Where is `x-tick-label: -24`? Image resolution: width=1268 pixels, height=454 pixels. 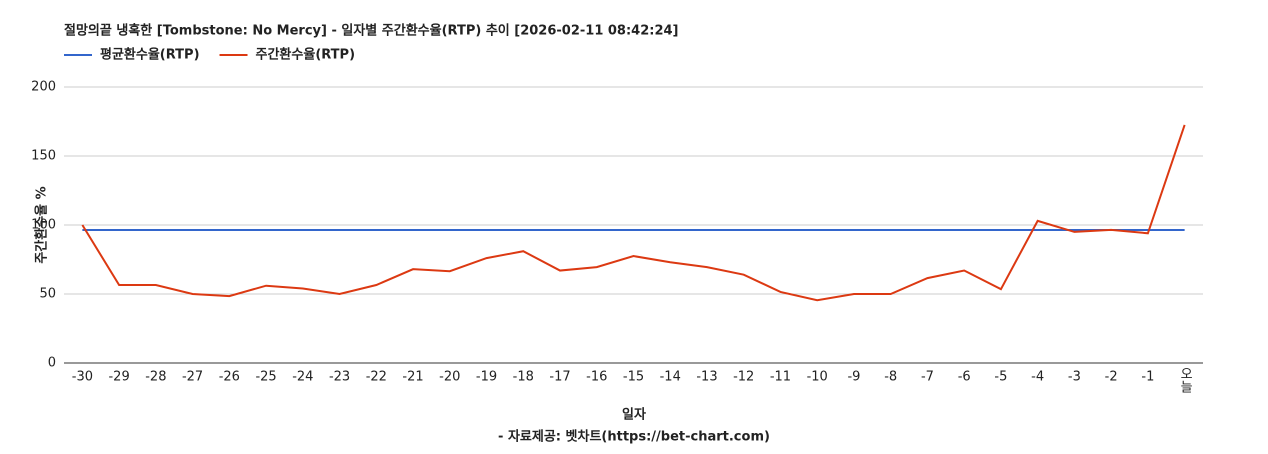 x-tick-label: -24 is located at coordinates (302, 377).